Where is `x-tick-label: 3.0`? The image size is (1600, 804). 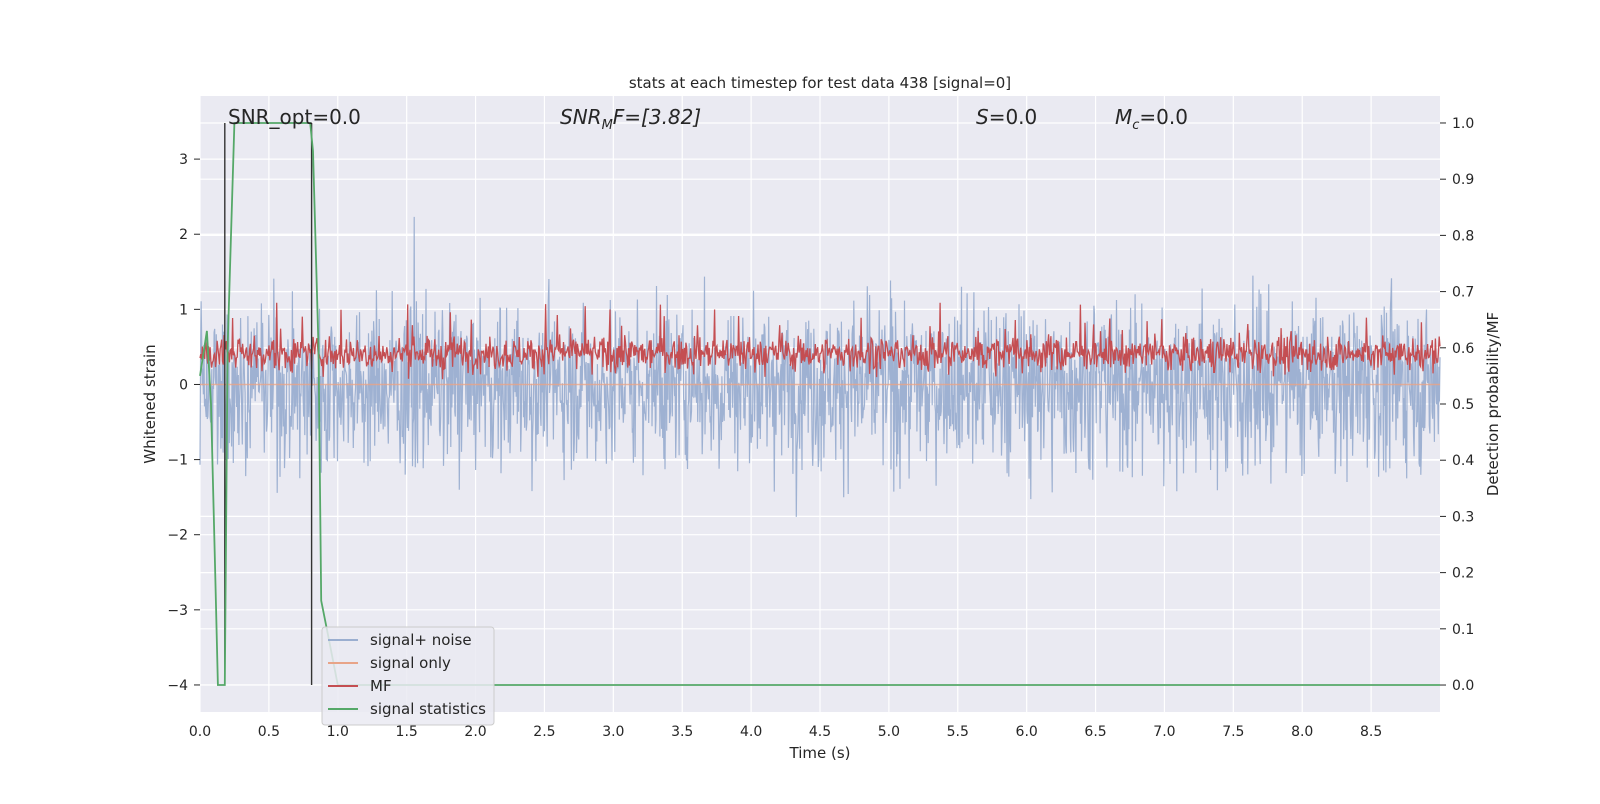
x-tick-label: 3.0 is located at coordinates (613, 732).